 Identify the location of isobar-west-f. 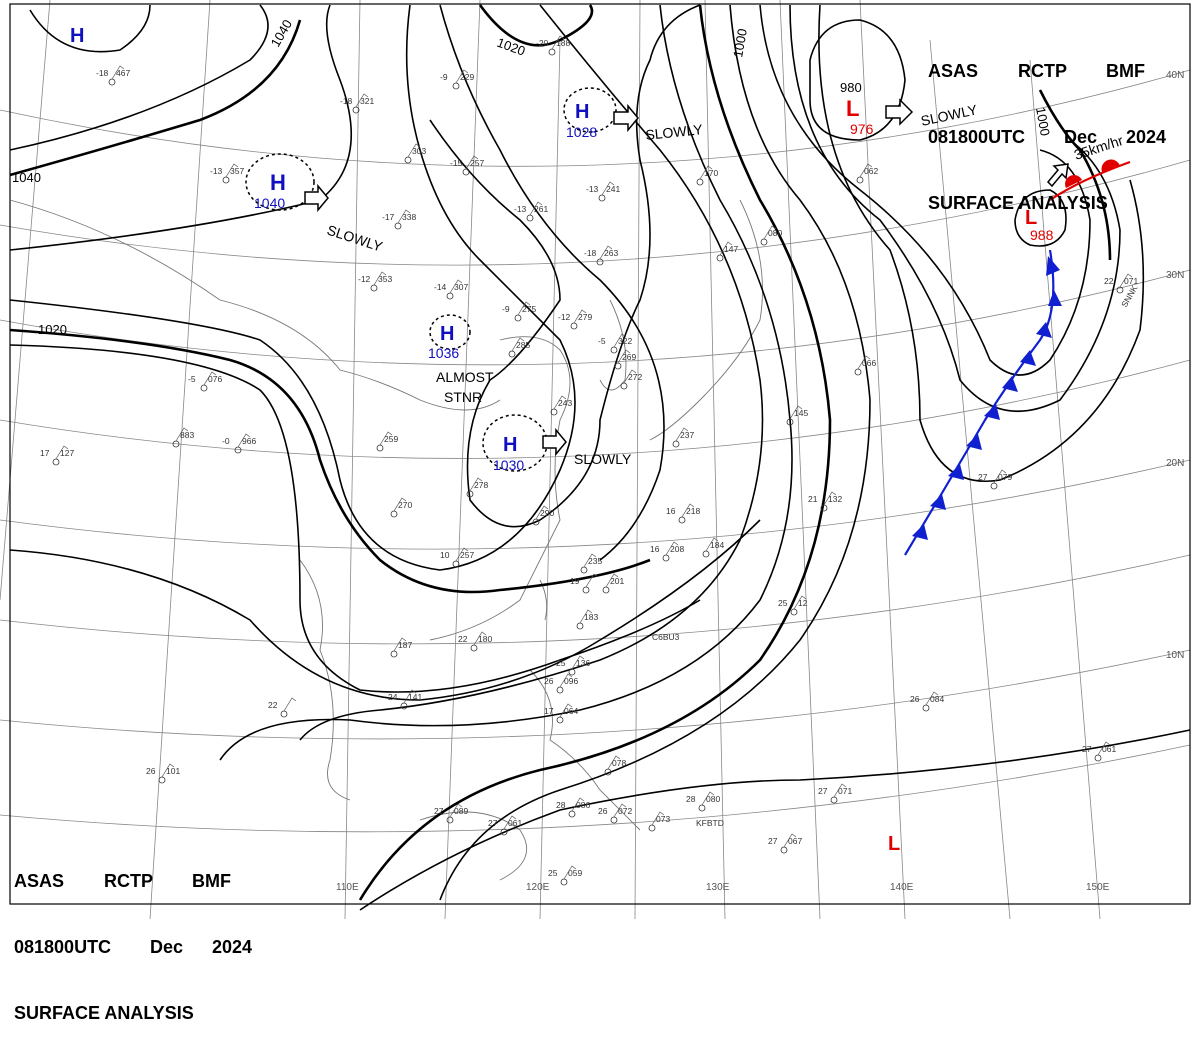
(385, 610).